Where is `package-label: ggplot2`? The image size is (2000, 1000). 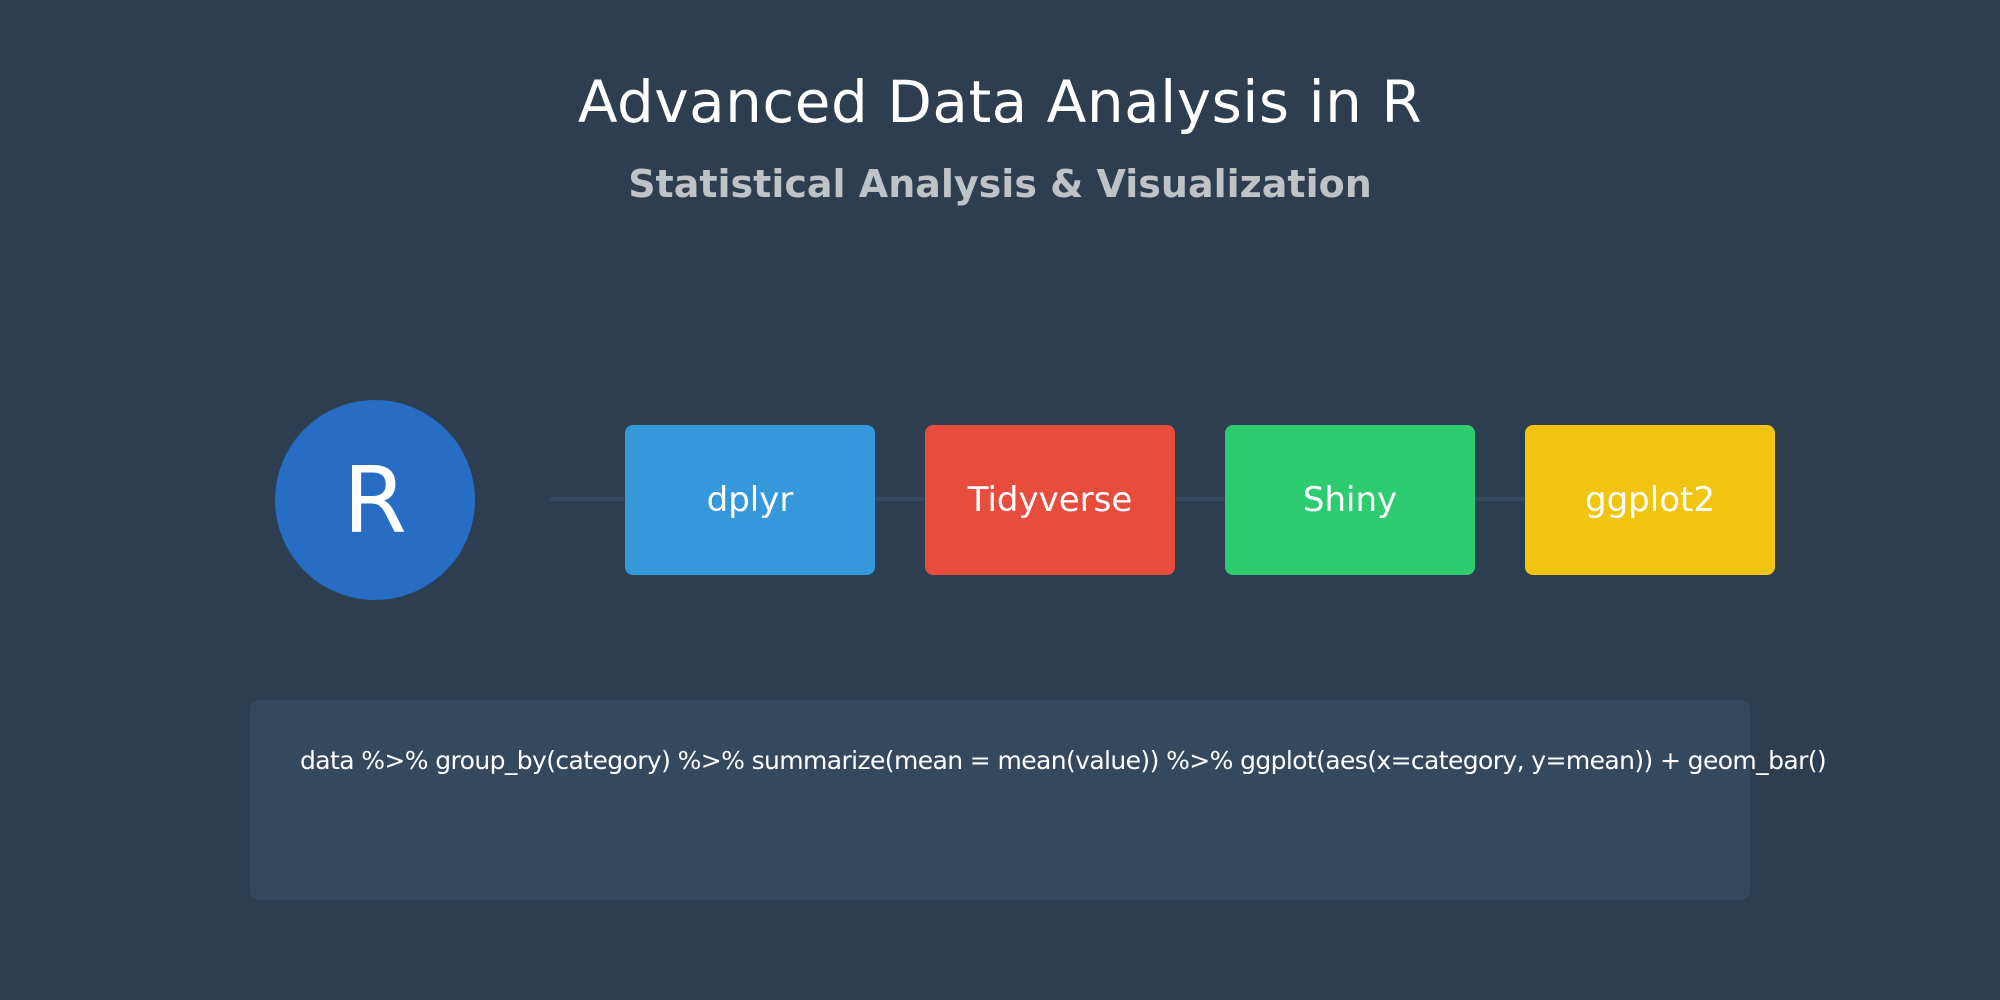
package-label: ggplot2 is located at coordinates (1650, 500).